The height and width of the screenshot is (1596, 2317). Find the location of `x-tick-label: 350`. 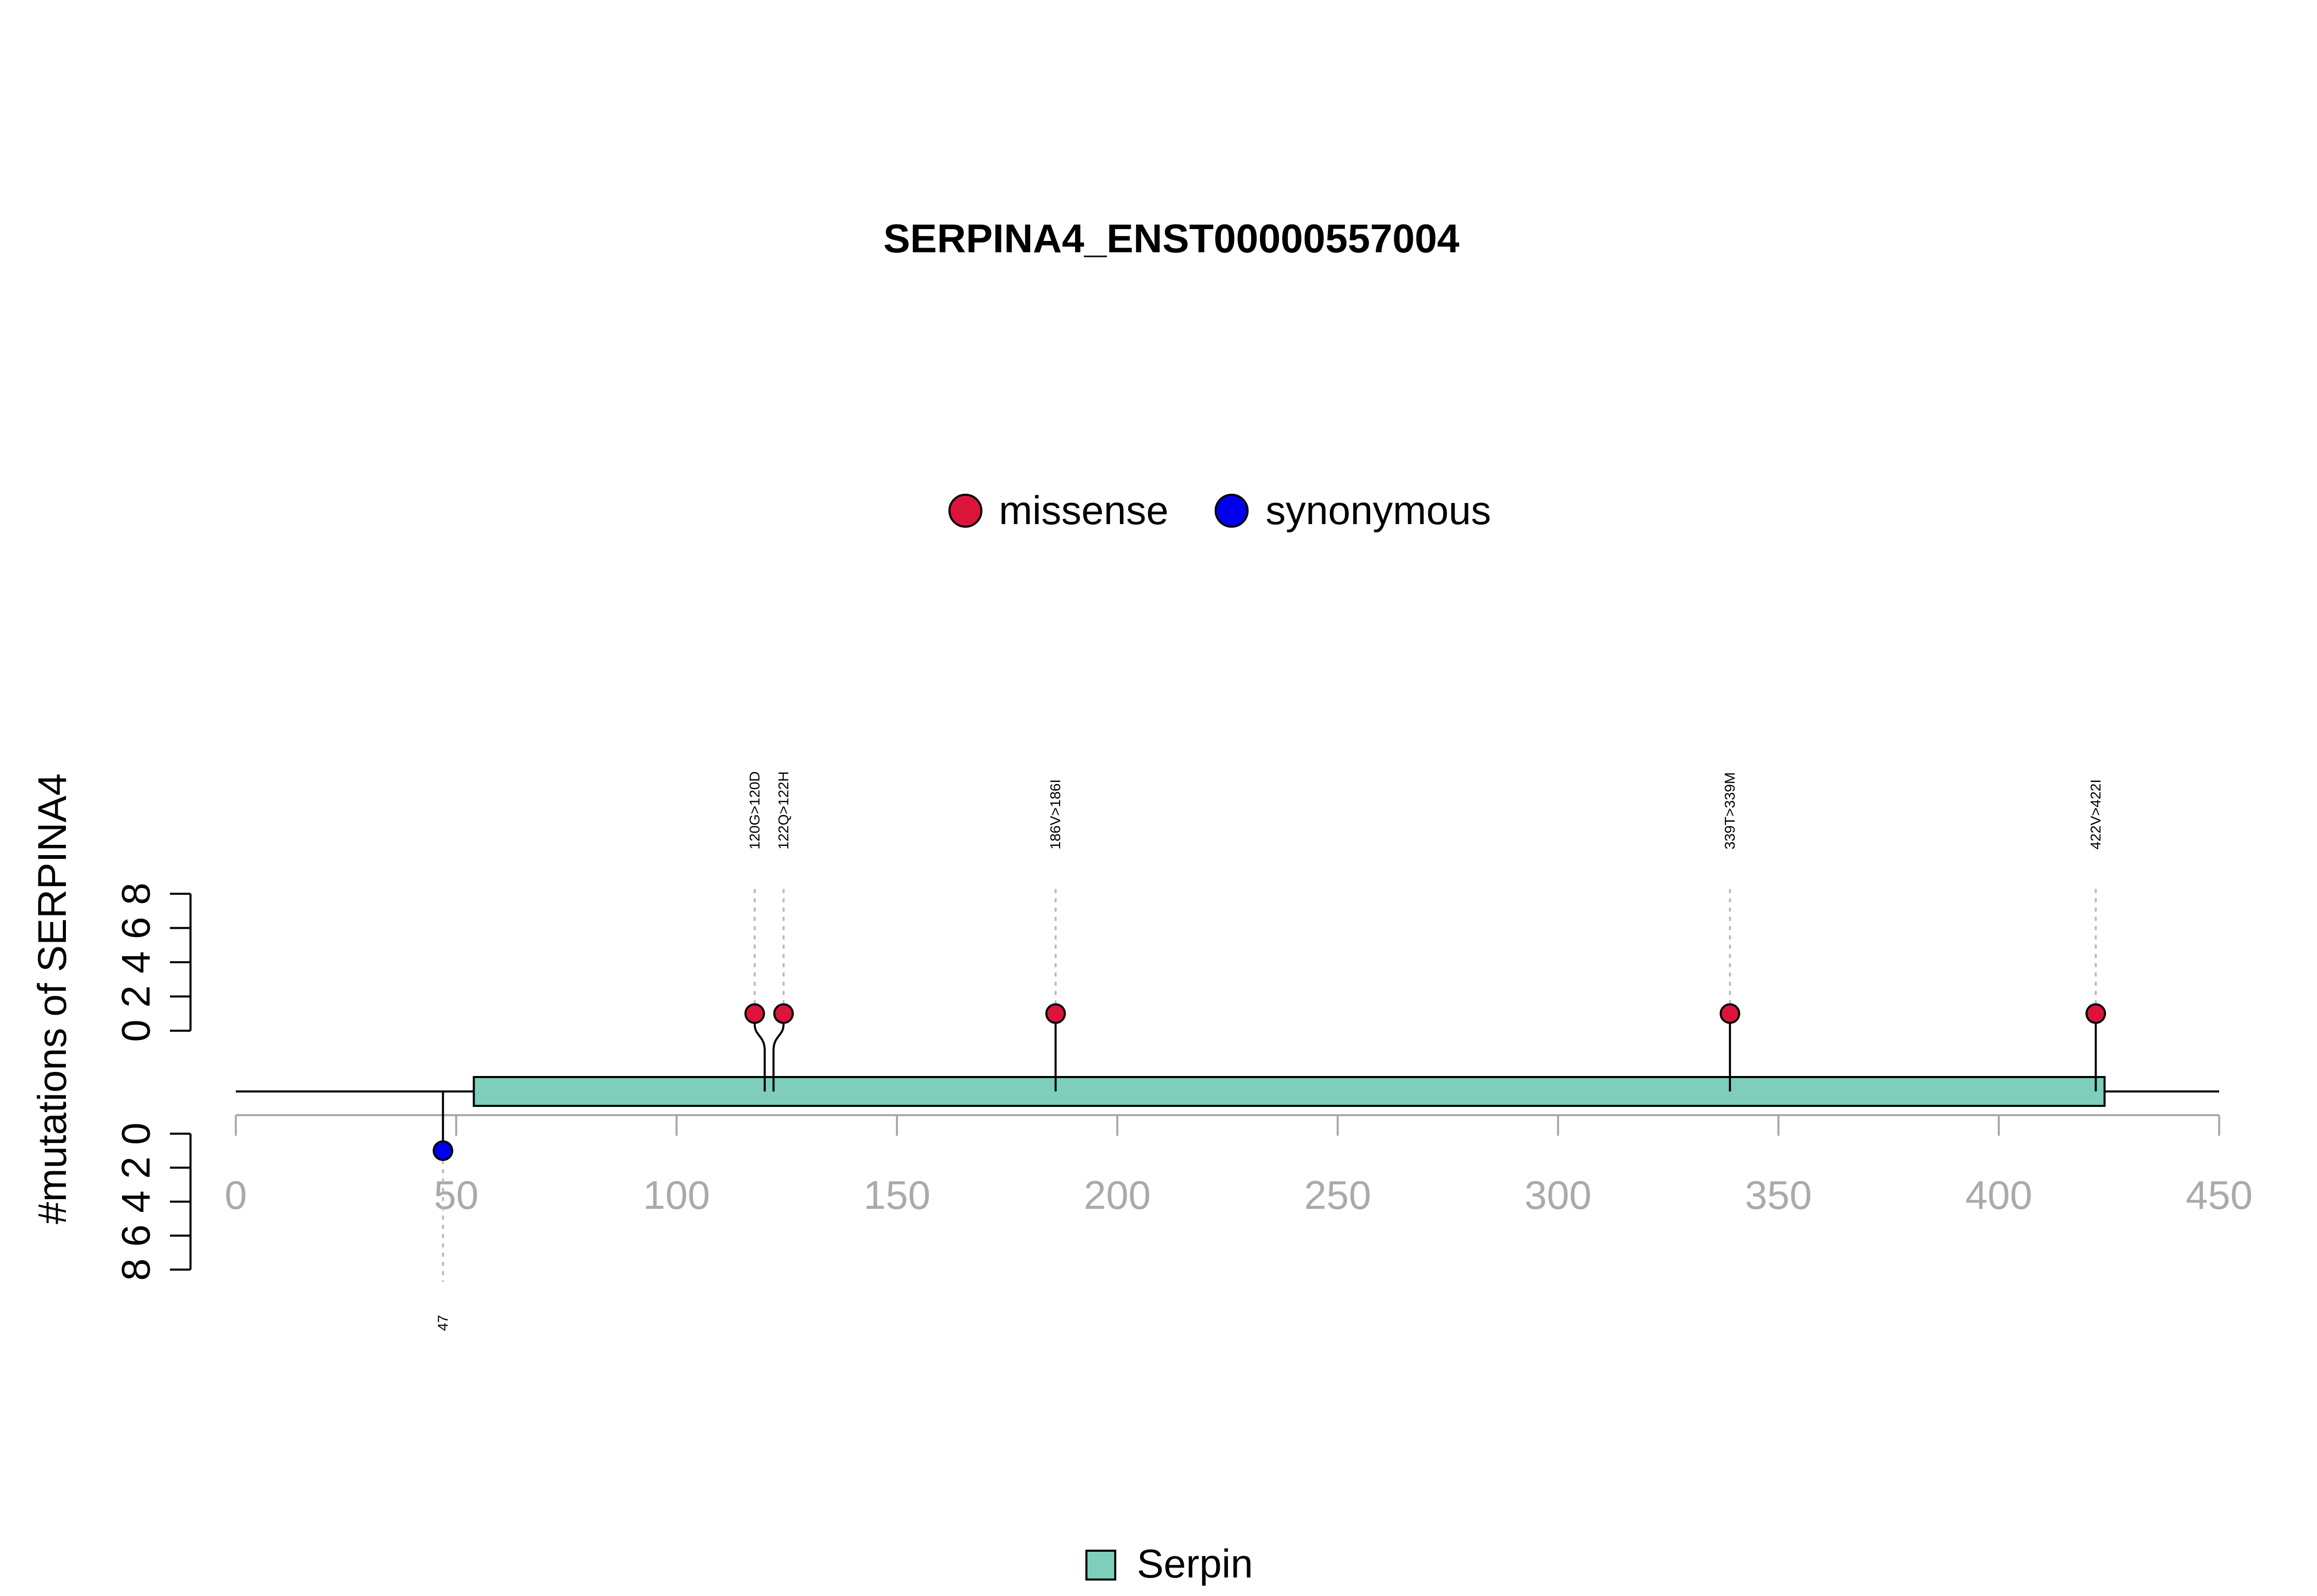

x-tick-label: 350 is located at coordinates (1778, 1195).